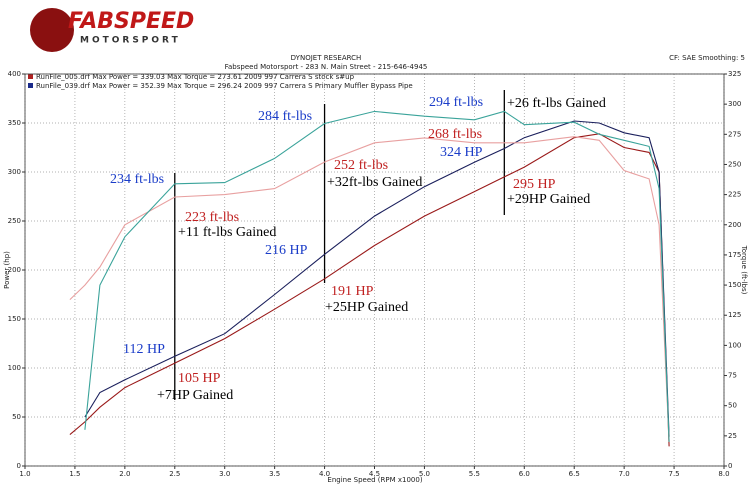 The width and height of the screenshot is (750, 485). What do you see at coordinates (732, 406) in the screenshot?
I see `y2-tick-label: 50` at bounding box center [732, 406].